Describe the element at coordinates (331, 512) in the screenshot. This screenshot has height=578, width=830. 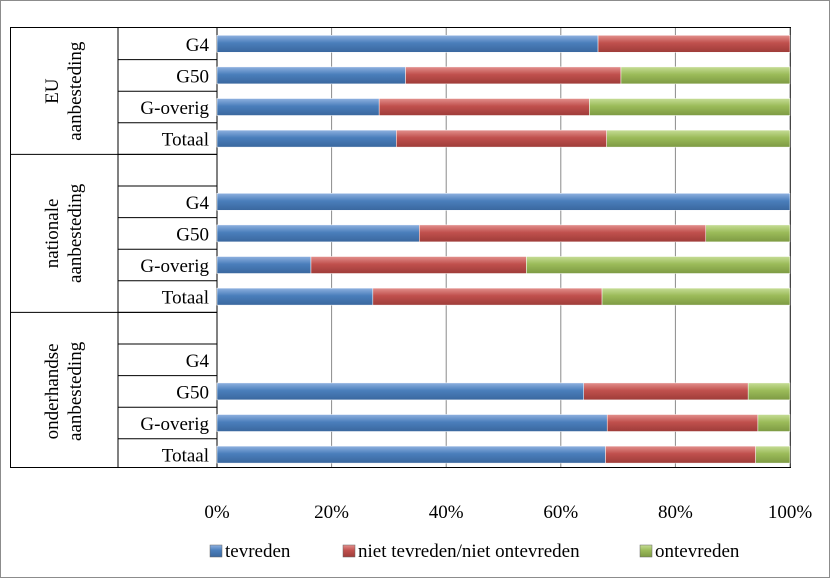
I see `x-tick-label: 20%` at that location.